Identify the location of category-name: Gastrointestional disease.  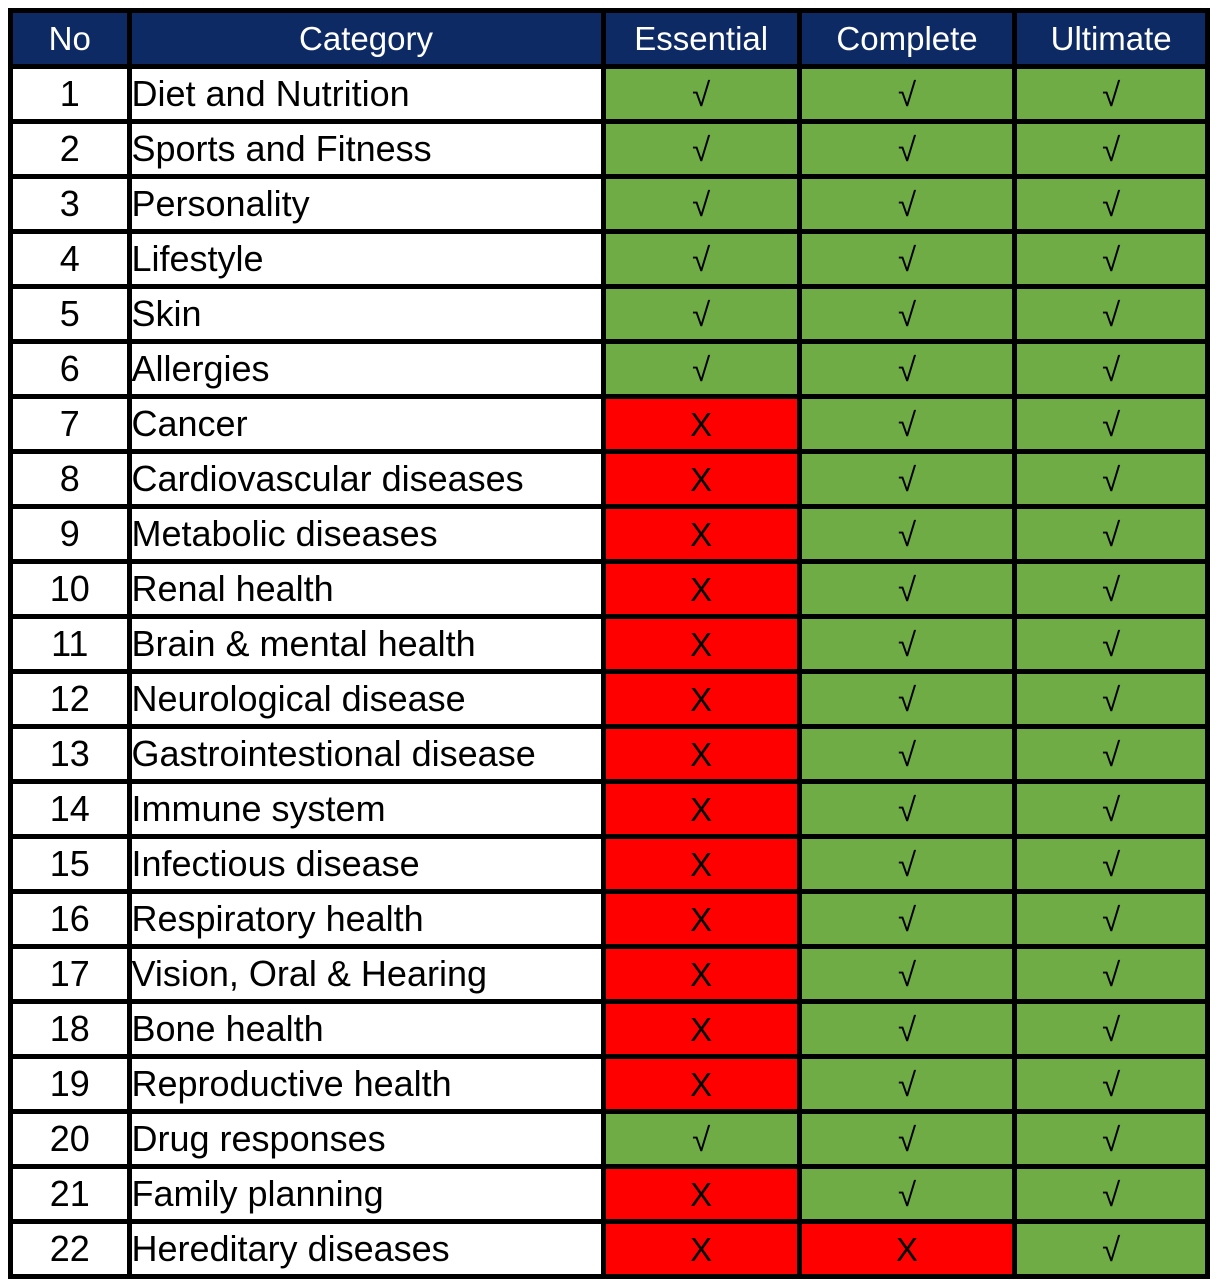
(366, 754).